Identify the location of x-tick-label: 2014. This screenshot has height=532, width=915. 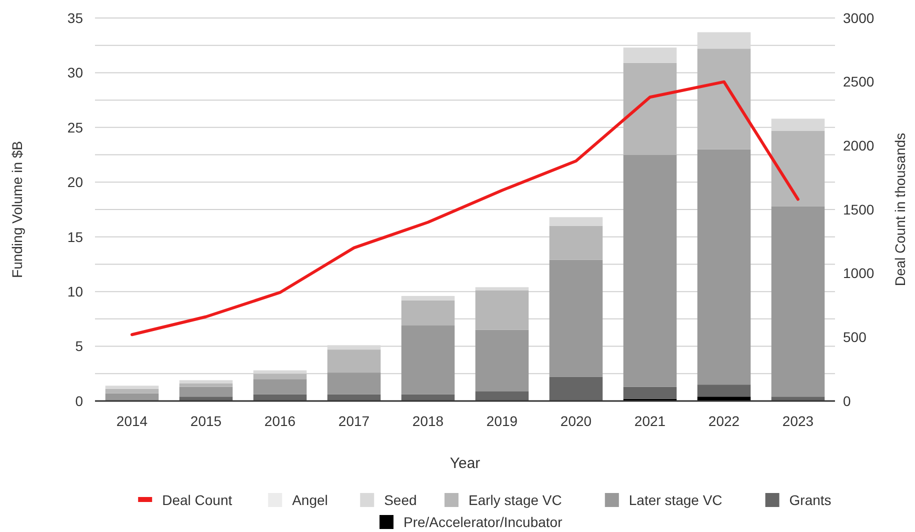
(132, 421).